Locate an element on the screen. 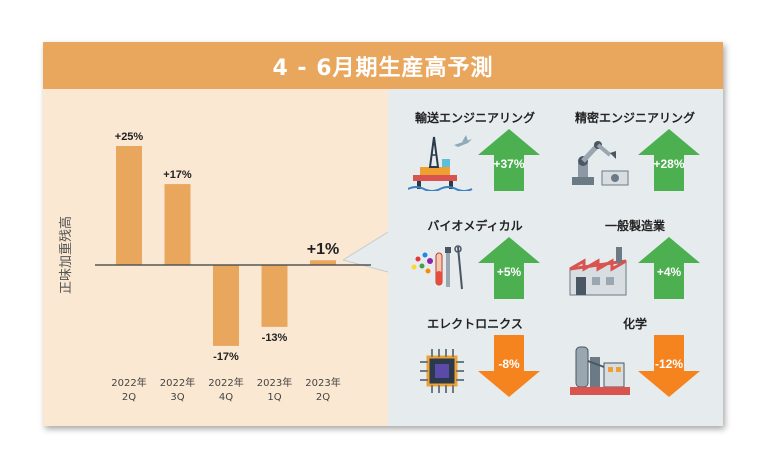 Image resolution: width=770 pixels, height=475 pixels. sector-value: +5% is located at coordinates (509, 272).